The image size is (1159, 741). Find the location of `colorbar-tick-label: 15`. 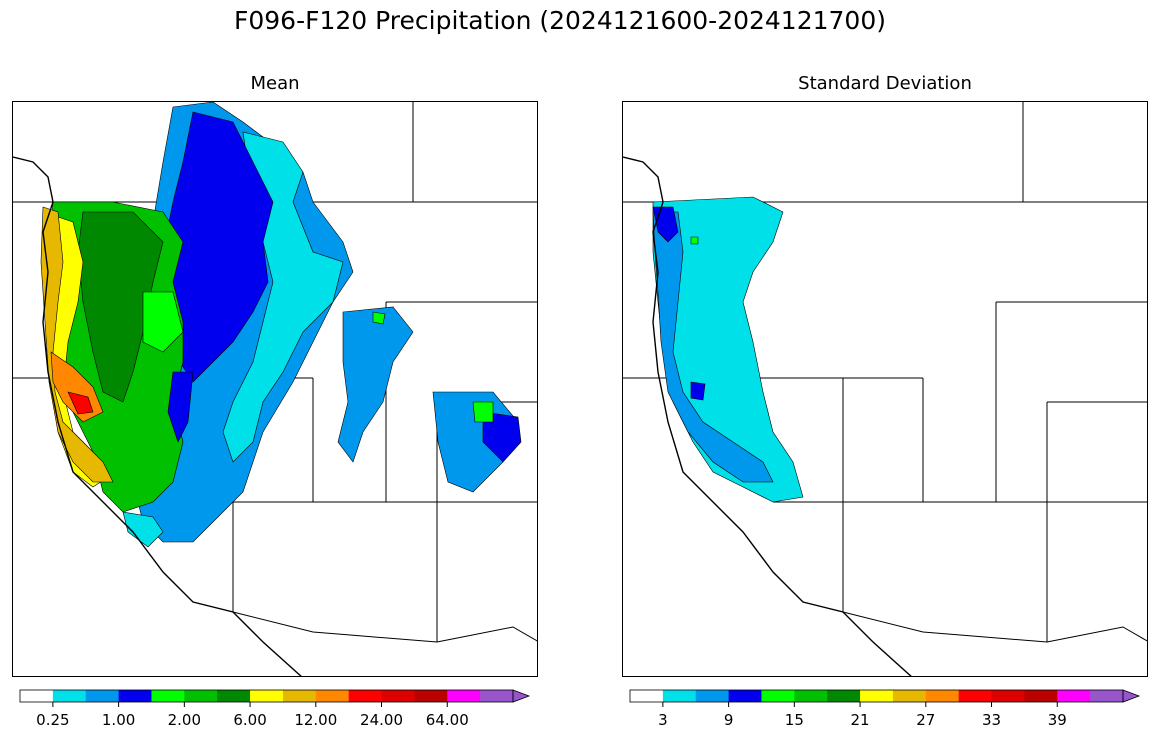

colorbar-tick-label: 15 is located at coordinates (794, 720).